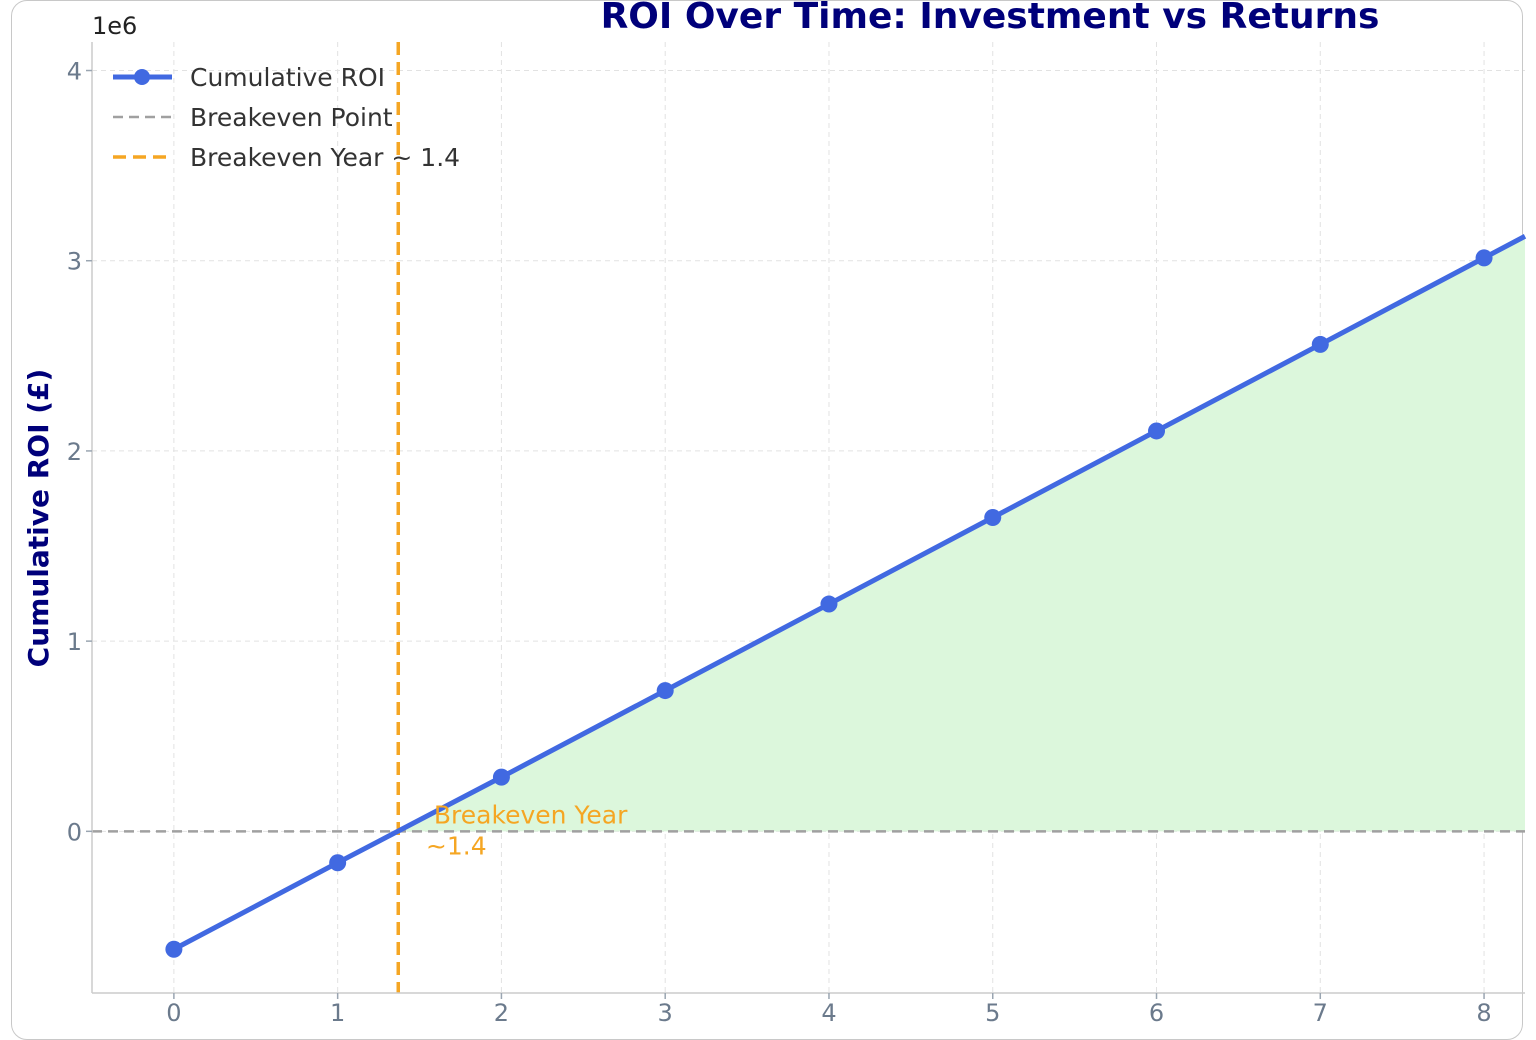  What do you see at coordinates (38, 518) in the screenshot?
I see `y-axis-label: Cumulative ROI (£)` at bounding box center [38, 518].